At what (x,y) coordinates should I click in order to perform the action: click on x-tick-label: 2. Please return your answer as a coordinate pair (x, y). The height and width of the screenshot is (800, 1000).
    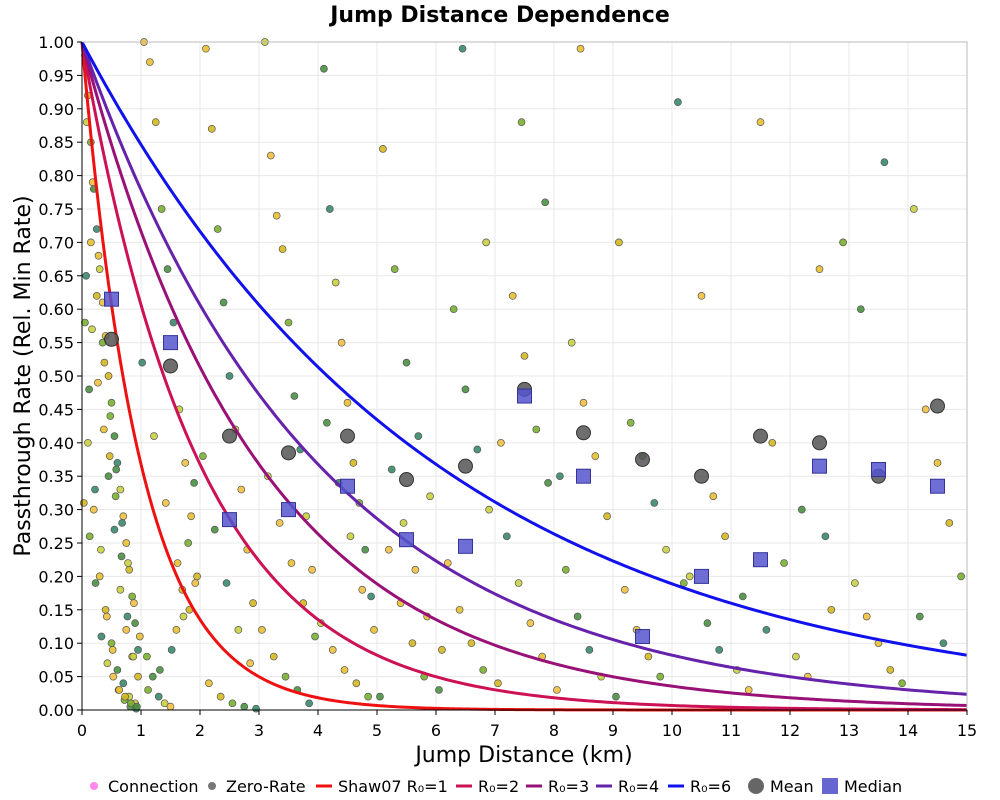
    Looking at the image, I should click on (200, 730).